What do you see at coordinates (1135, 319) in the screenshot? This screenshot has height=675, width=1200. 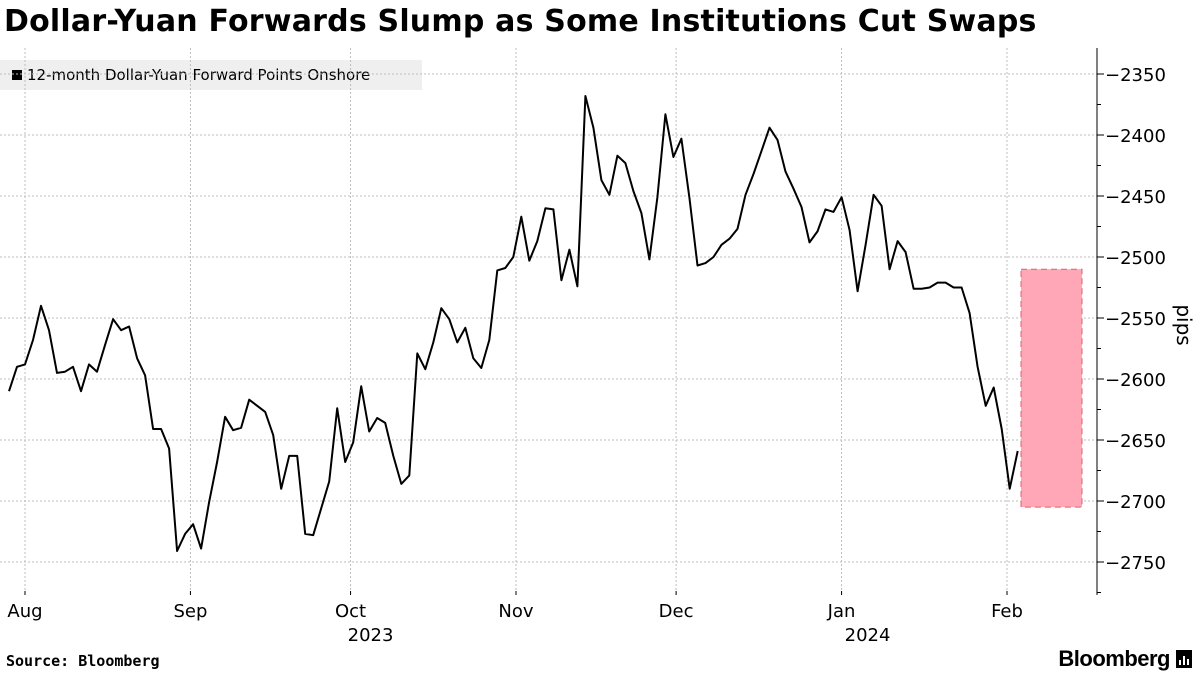 I see `y-tick-label: −2550` at bounding box center [1135, 319].